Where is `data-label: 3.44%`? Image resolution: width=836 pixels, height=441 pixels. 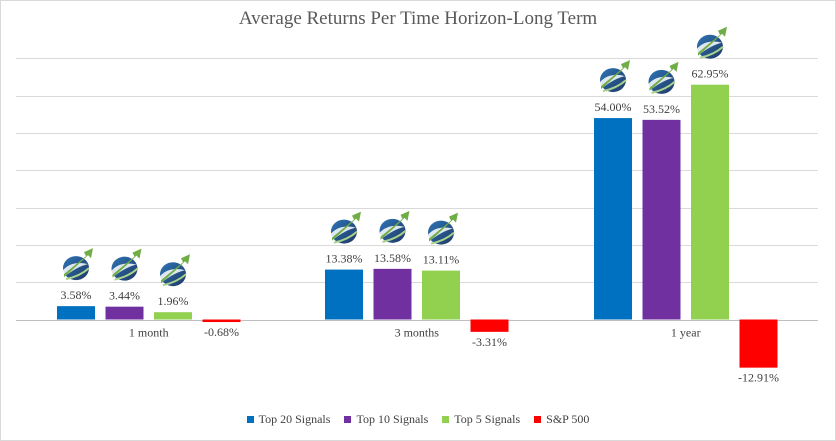
data-label: 3.44% is located at coordinates (124, 296).